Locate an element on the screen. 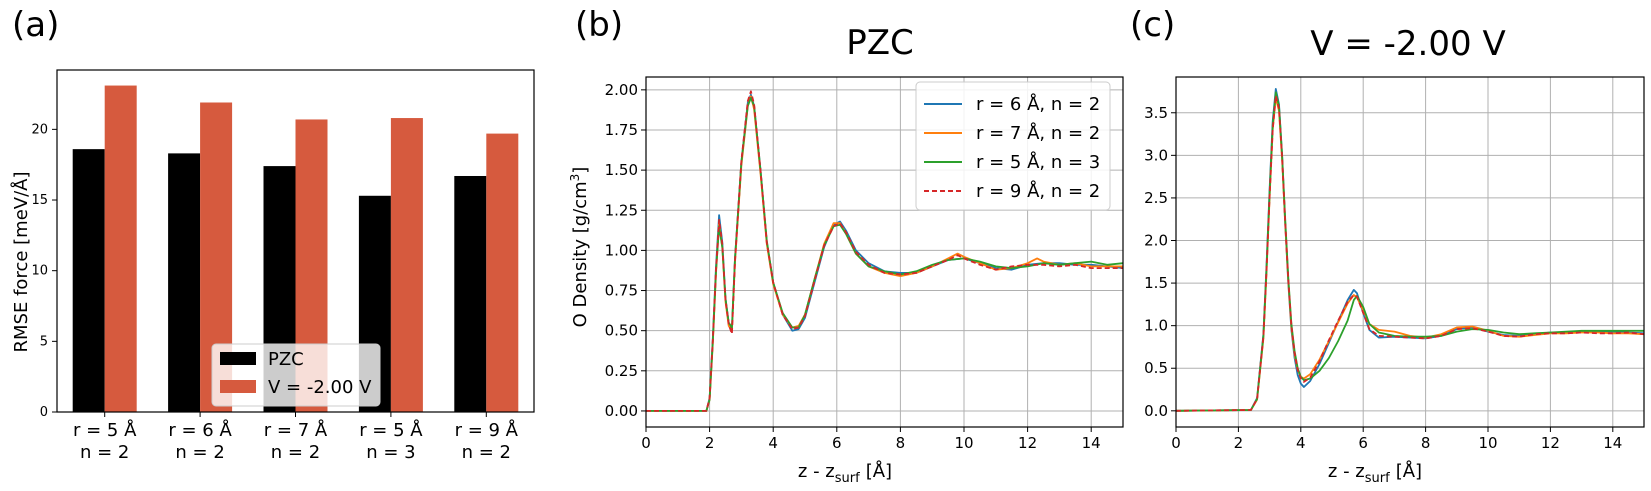 Image resolution: width=1651 pixels, height=491 pixels. y-tick-label: 1.25 is located at coordinates (621, 210).